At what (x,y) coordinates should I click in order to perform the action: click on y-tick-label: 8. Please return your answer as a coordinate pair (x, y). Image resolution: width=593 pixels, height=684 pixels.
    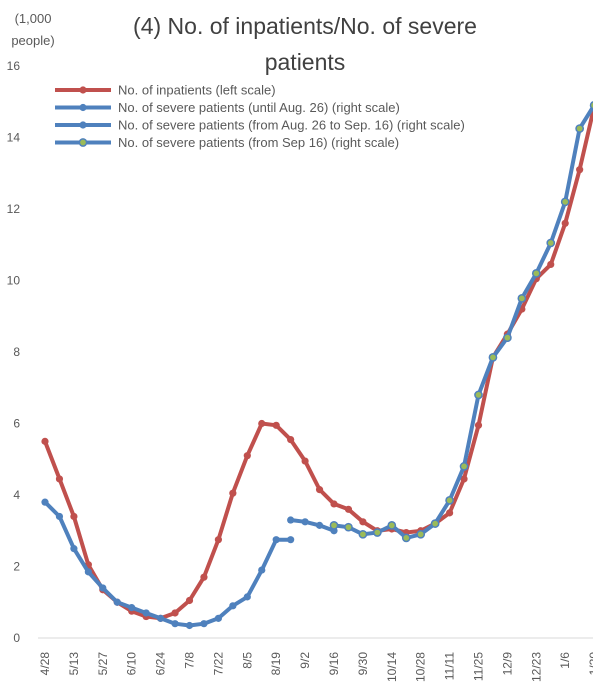
    Looking at the image, I should click on (16, 352).